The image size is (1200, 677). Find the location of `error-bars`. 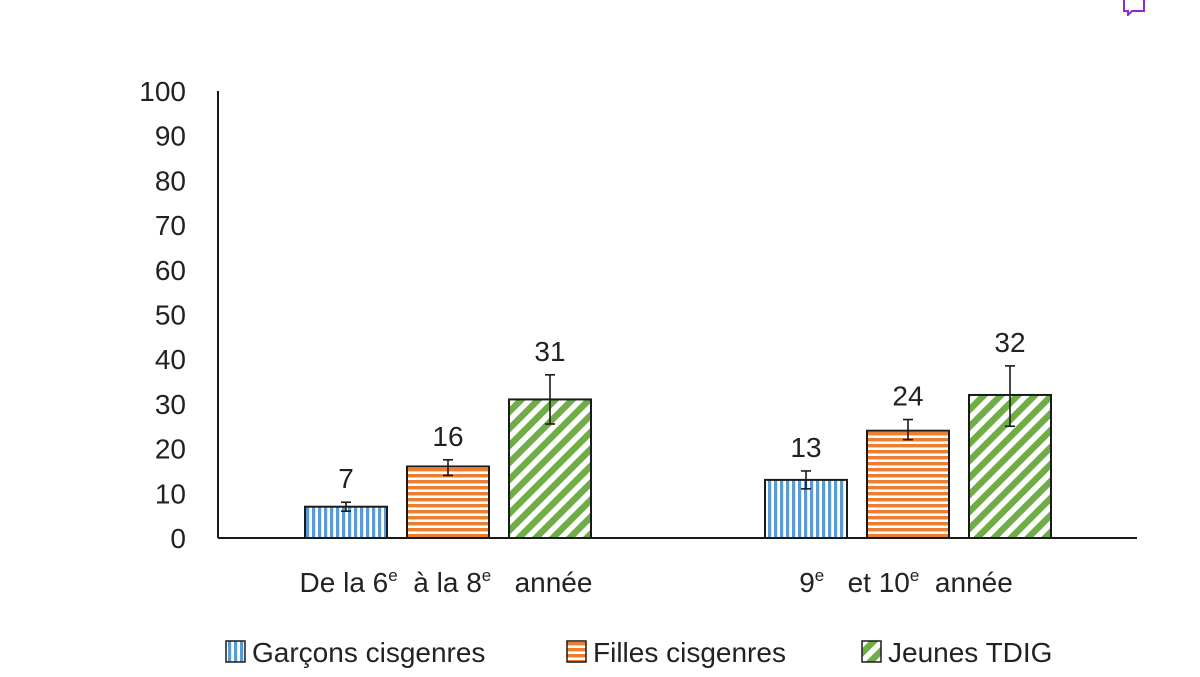

error-bars is located at coordinates (678, 438).